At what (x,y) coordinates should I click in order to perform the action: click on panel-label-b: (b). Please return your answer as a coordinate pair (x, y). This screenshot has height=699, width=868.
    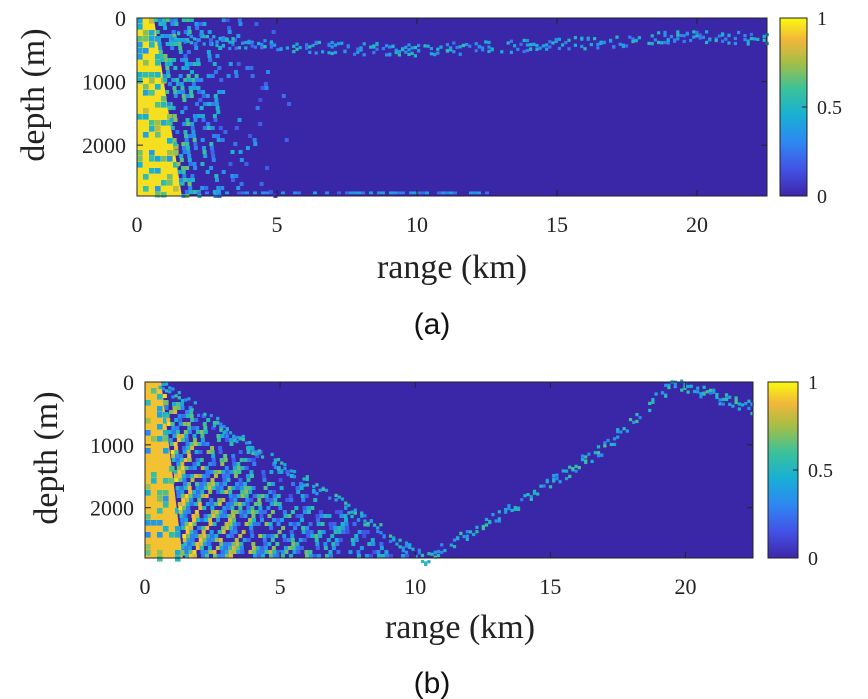
    Looking at the image, I should click on (432, 683).